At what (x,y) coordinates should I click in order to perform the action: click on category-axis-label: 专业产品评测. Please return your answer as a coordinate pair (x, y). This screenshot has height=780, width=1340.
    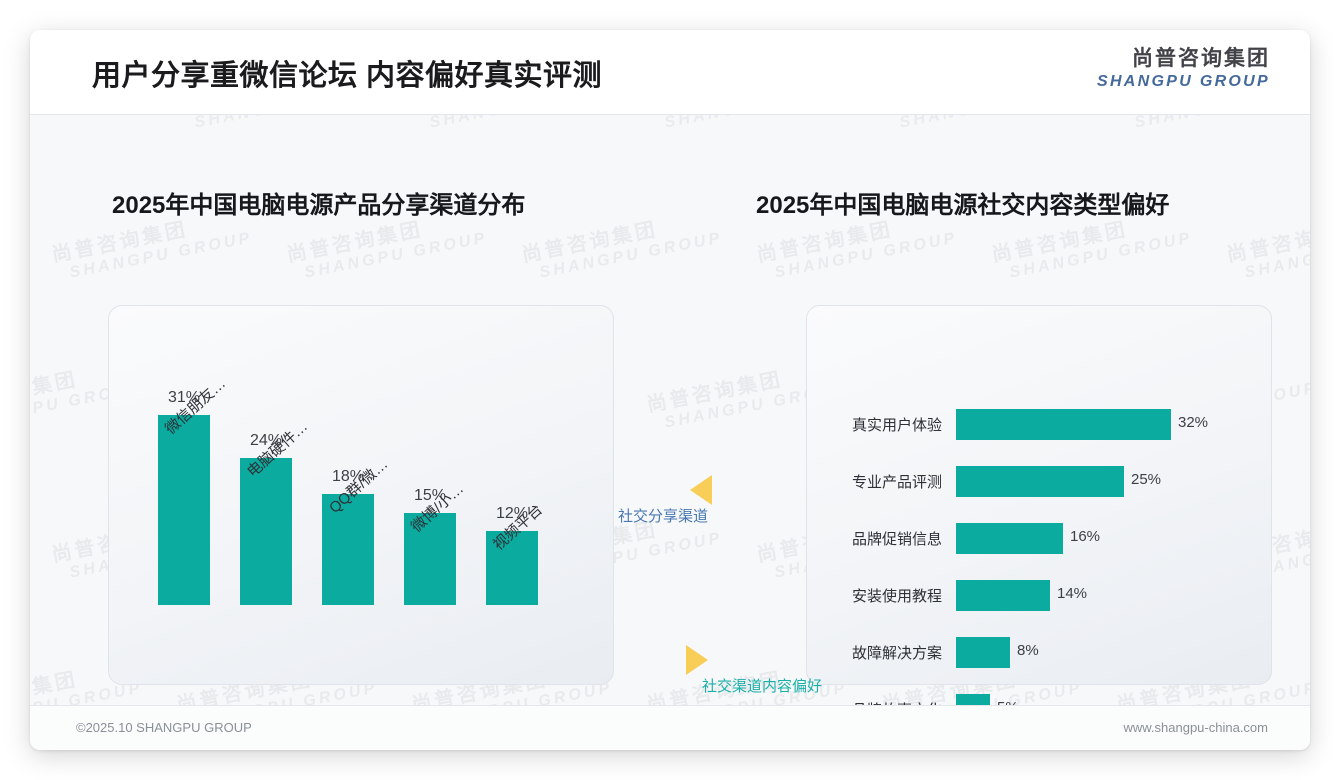
    Looking at the image, I should click on (896, 482).